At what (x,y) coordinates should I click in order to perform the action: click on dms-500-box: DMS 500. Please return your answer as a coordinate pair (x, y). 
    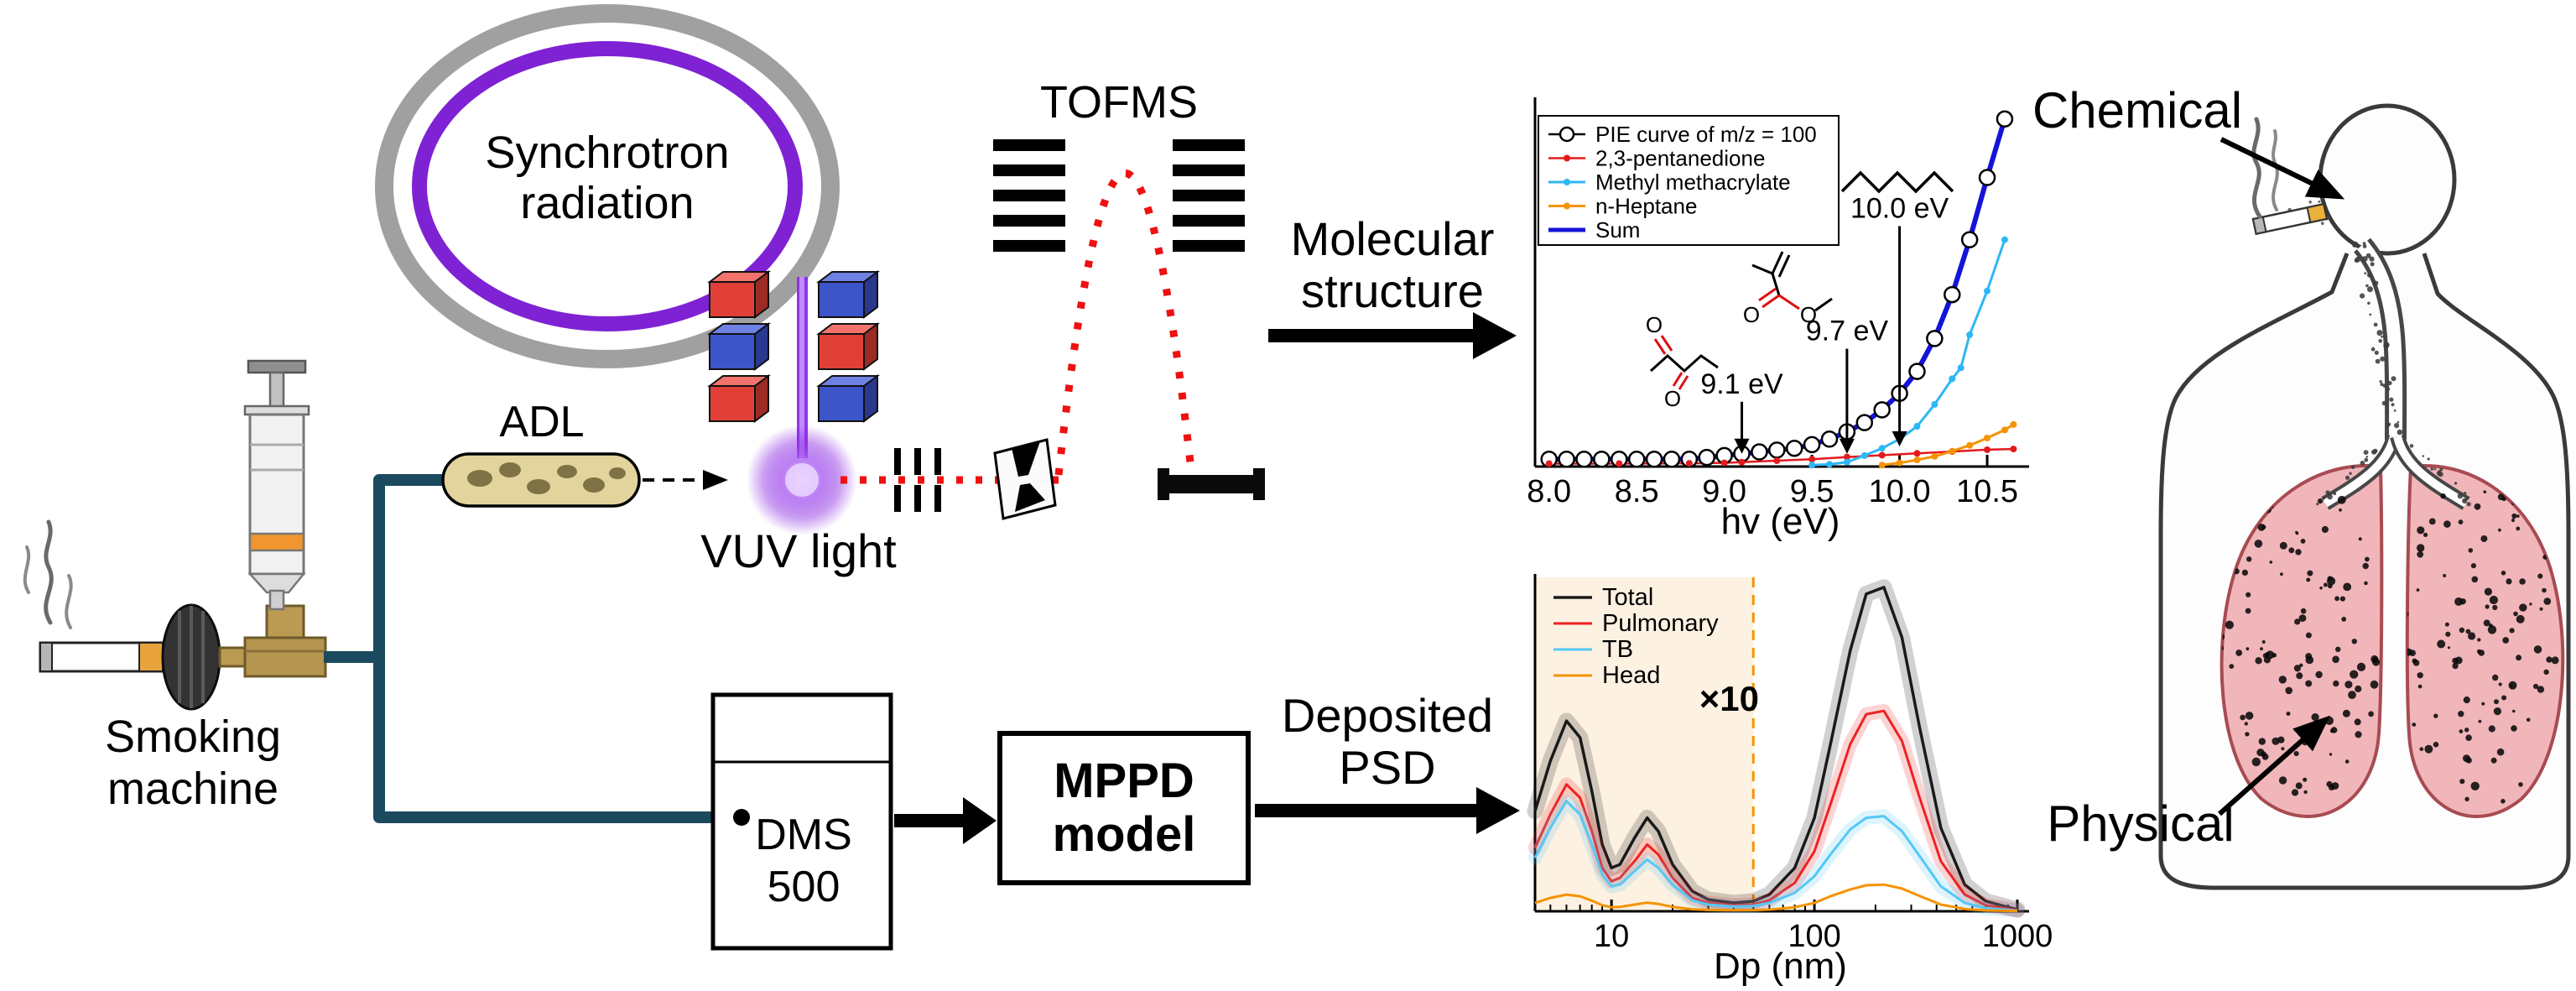
    Looking at the image, I should click on (801, 821).